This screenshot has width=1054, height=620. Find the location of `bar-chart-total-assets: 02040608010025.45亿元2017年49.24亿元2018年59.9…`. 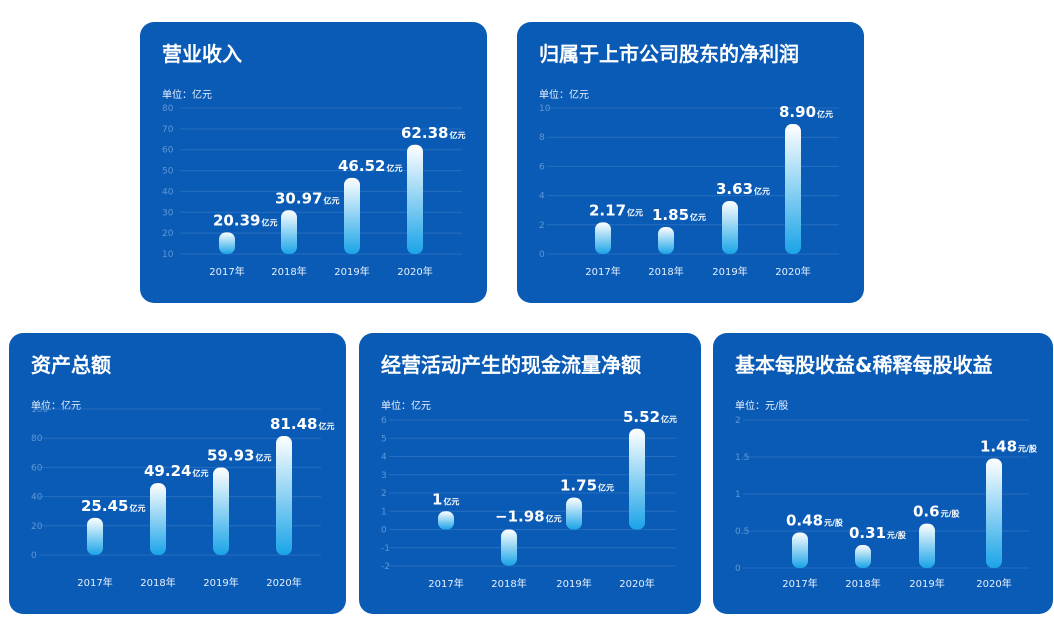

bar-chart-total-assets: 02040608010025.45亿元2017年49.24亿元2018年59.9… is located at coordinates (182, 497).